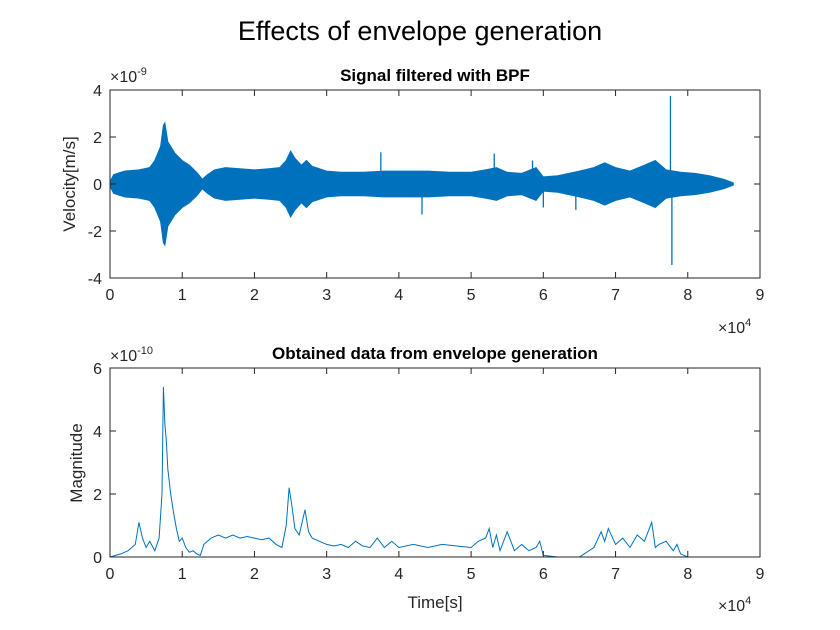  I want to click on top-x-tick-label: 2, so click(254, 295).